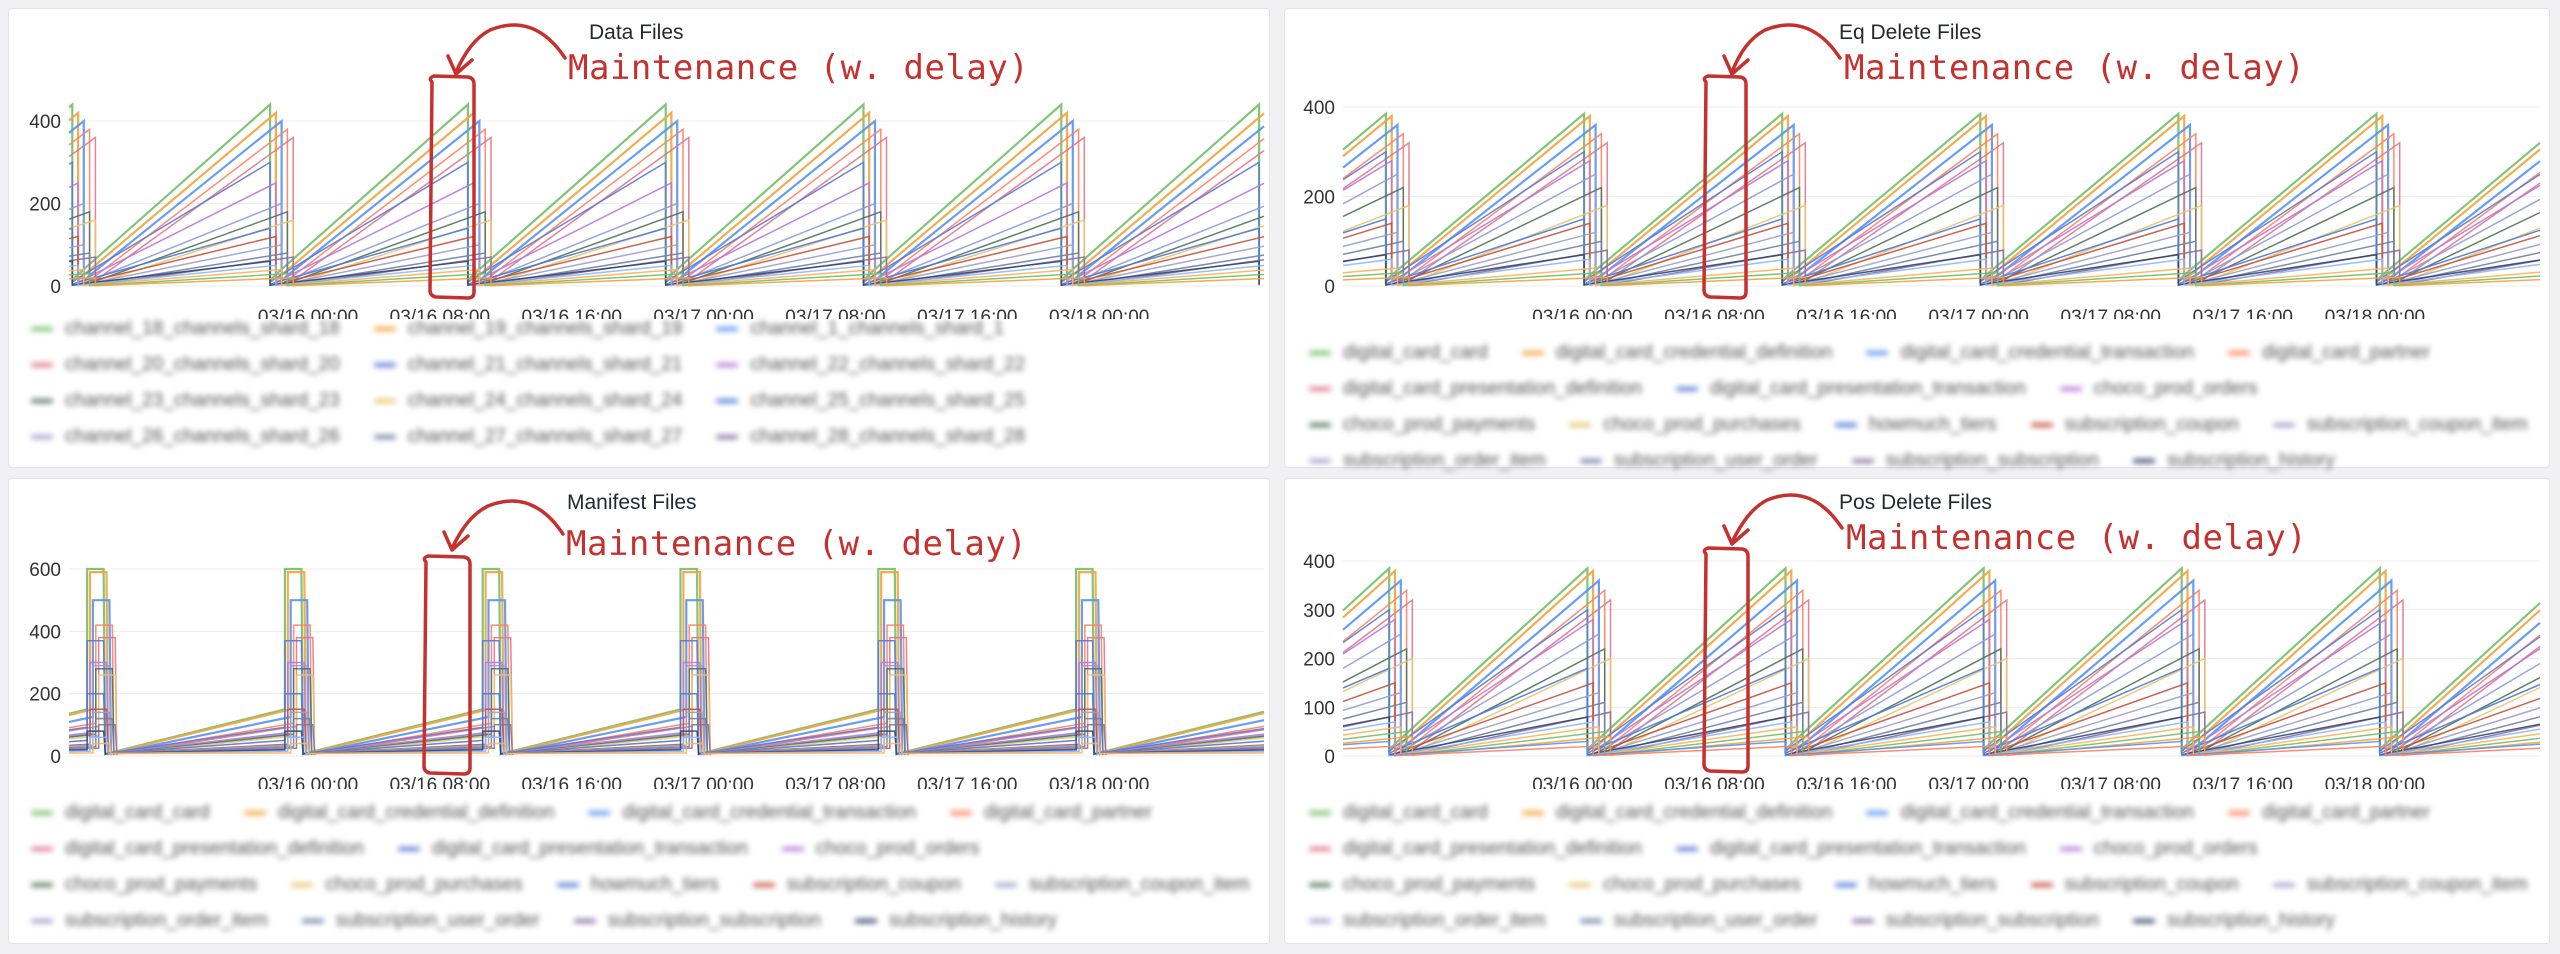 This screenshot has width=2560, height=954. Describe the element at coordinates (870, 365) in the screenshot. I see `legend-item: channel_22_channels_shard_22` at that location.